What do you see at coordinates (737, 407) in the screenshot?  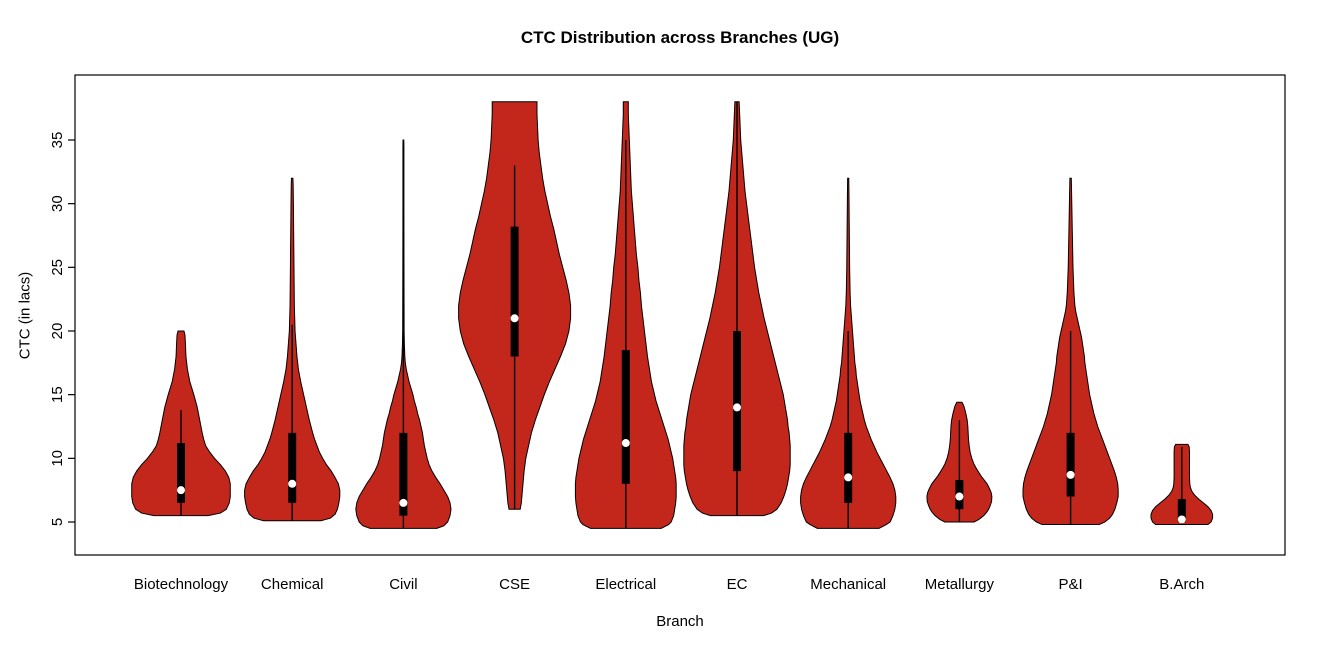 I see `median-dot-EC` at bounding box center [737, 407].